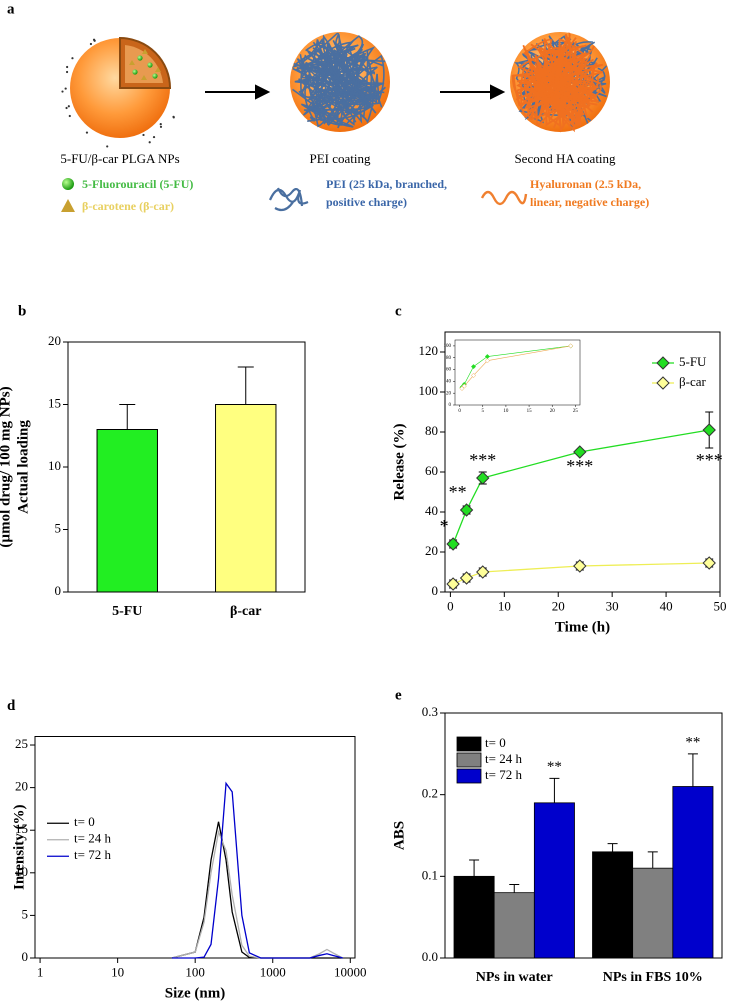 The image size is (750, 1004). I want to click on legend-label: 5-FU, so click(693, 361).